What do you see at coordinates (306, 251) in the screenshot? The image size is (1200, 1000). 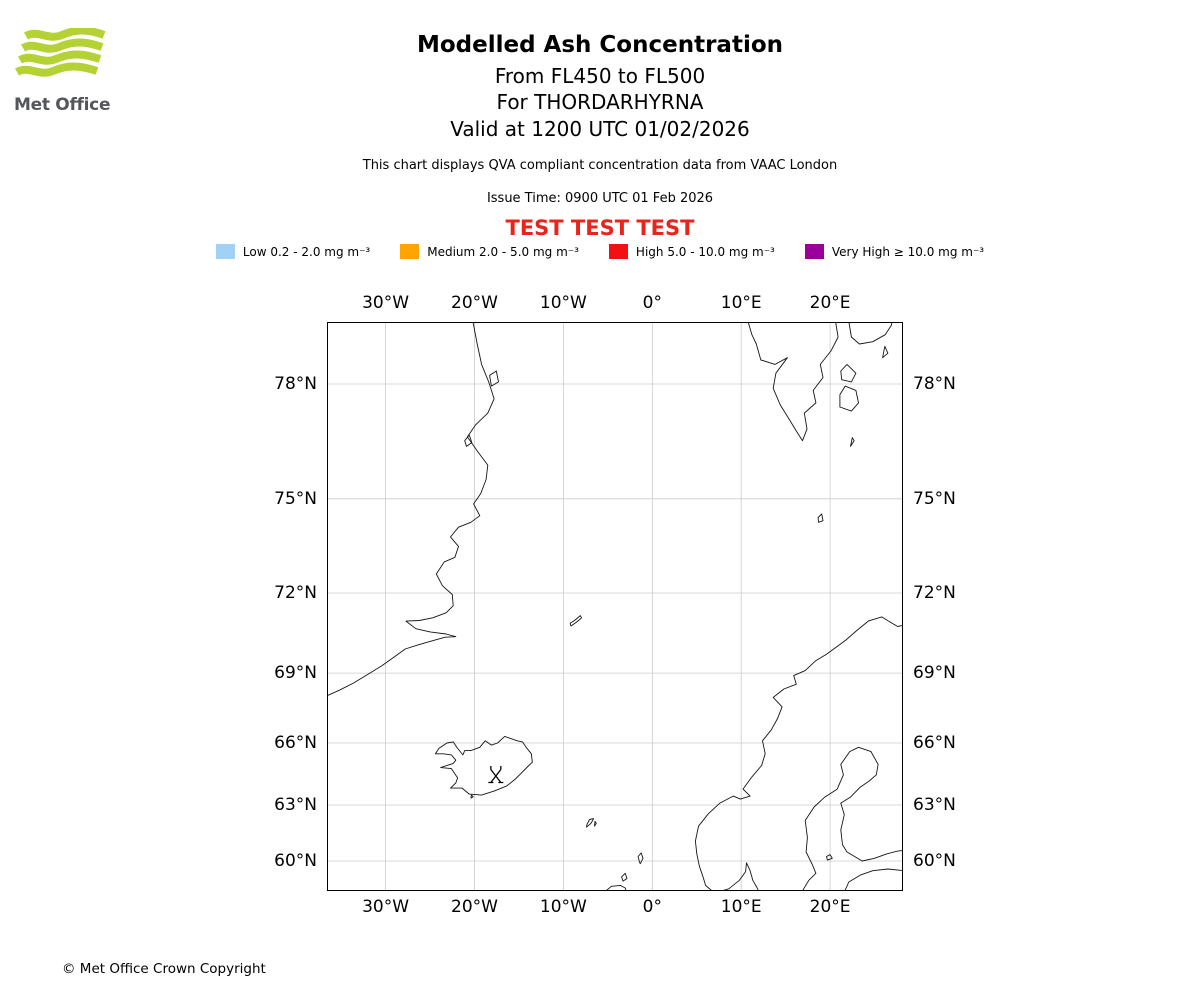 I see `legend-label: Low 0.2 - 2.0 mg m⁻³` at bounding box center [306, 251].